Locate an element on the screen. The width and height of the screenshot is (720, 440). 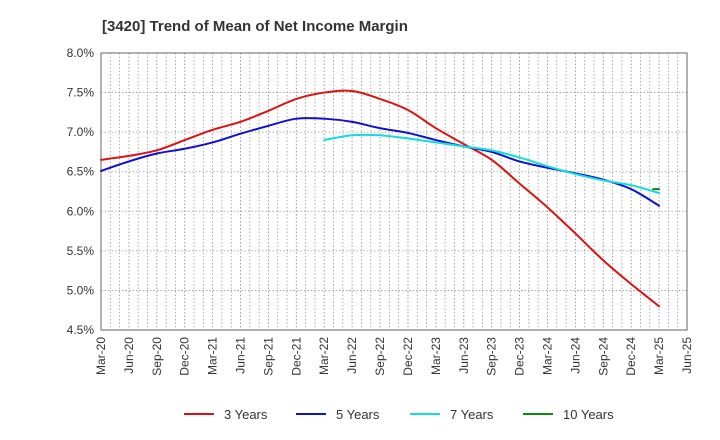
x-tick-label: Jun-23 is located at coordinates (464, 355).